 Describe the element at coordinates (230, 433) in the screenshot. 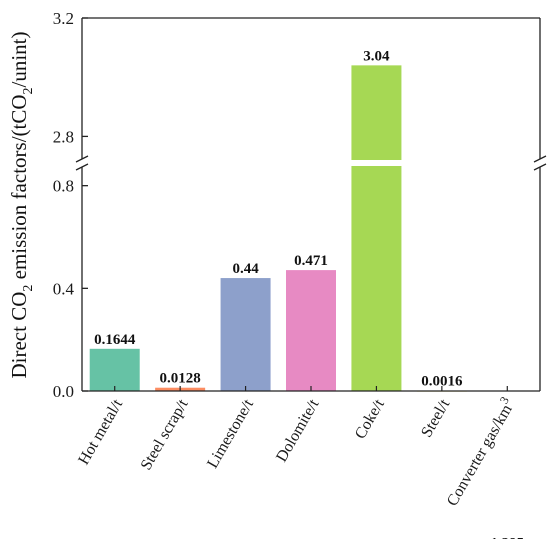

I see `category-label: Limestone/t` at that location.